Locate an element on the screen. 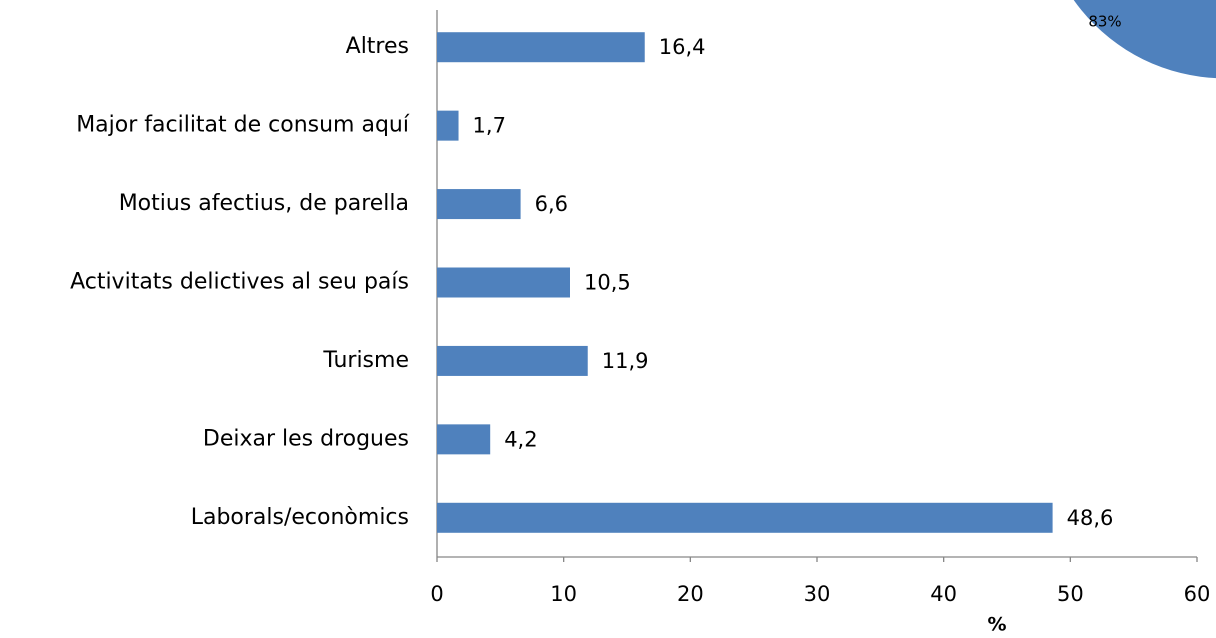 This screenshot has width=1216, height=638. data-label: 16,4 is located at coordinates (682, 47).